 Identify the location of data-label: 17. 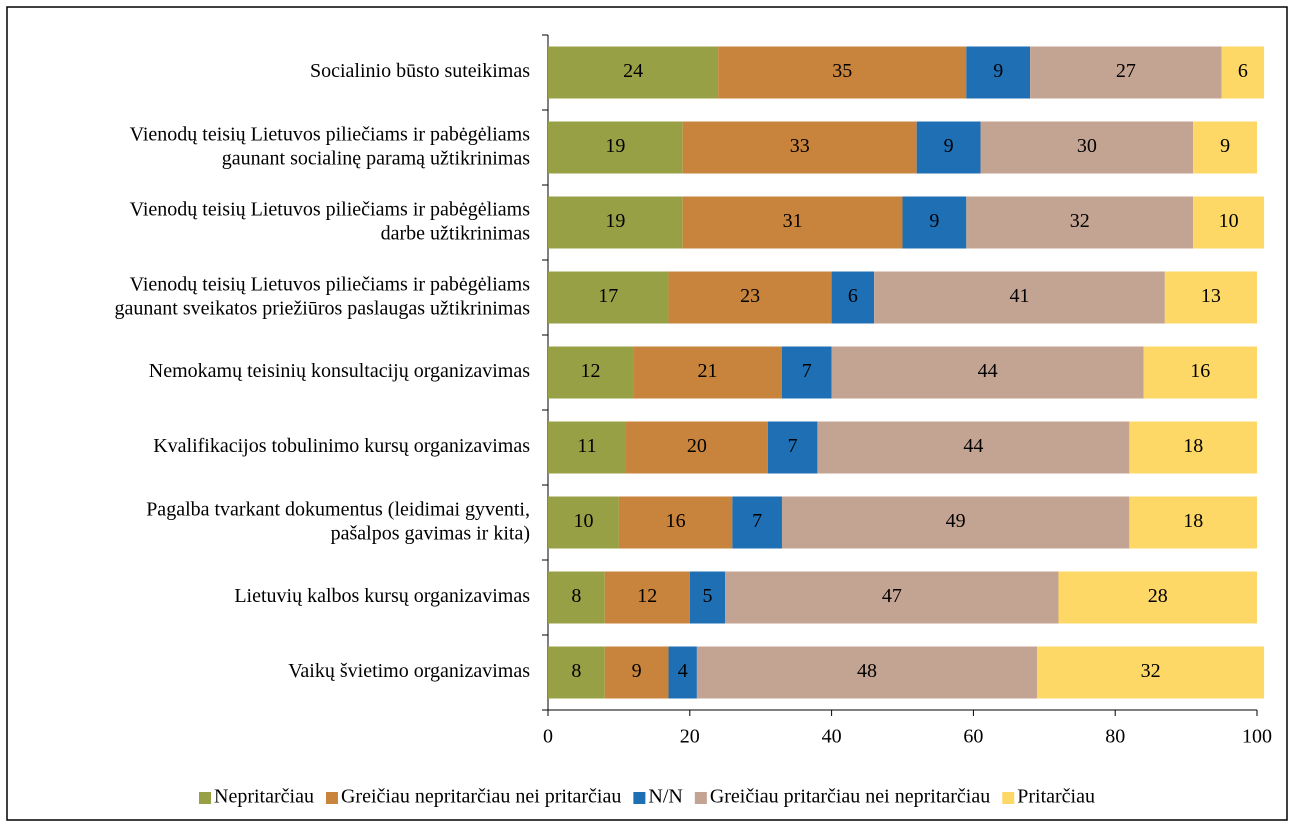
(608, 296).